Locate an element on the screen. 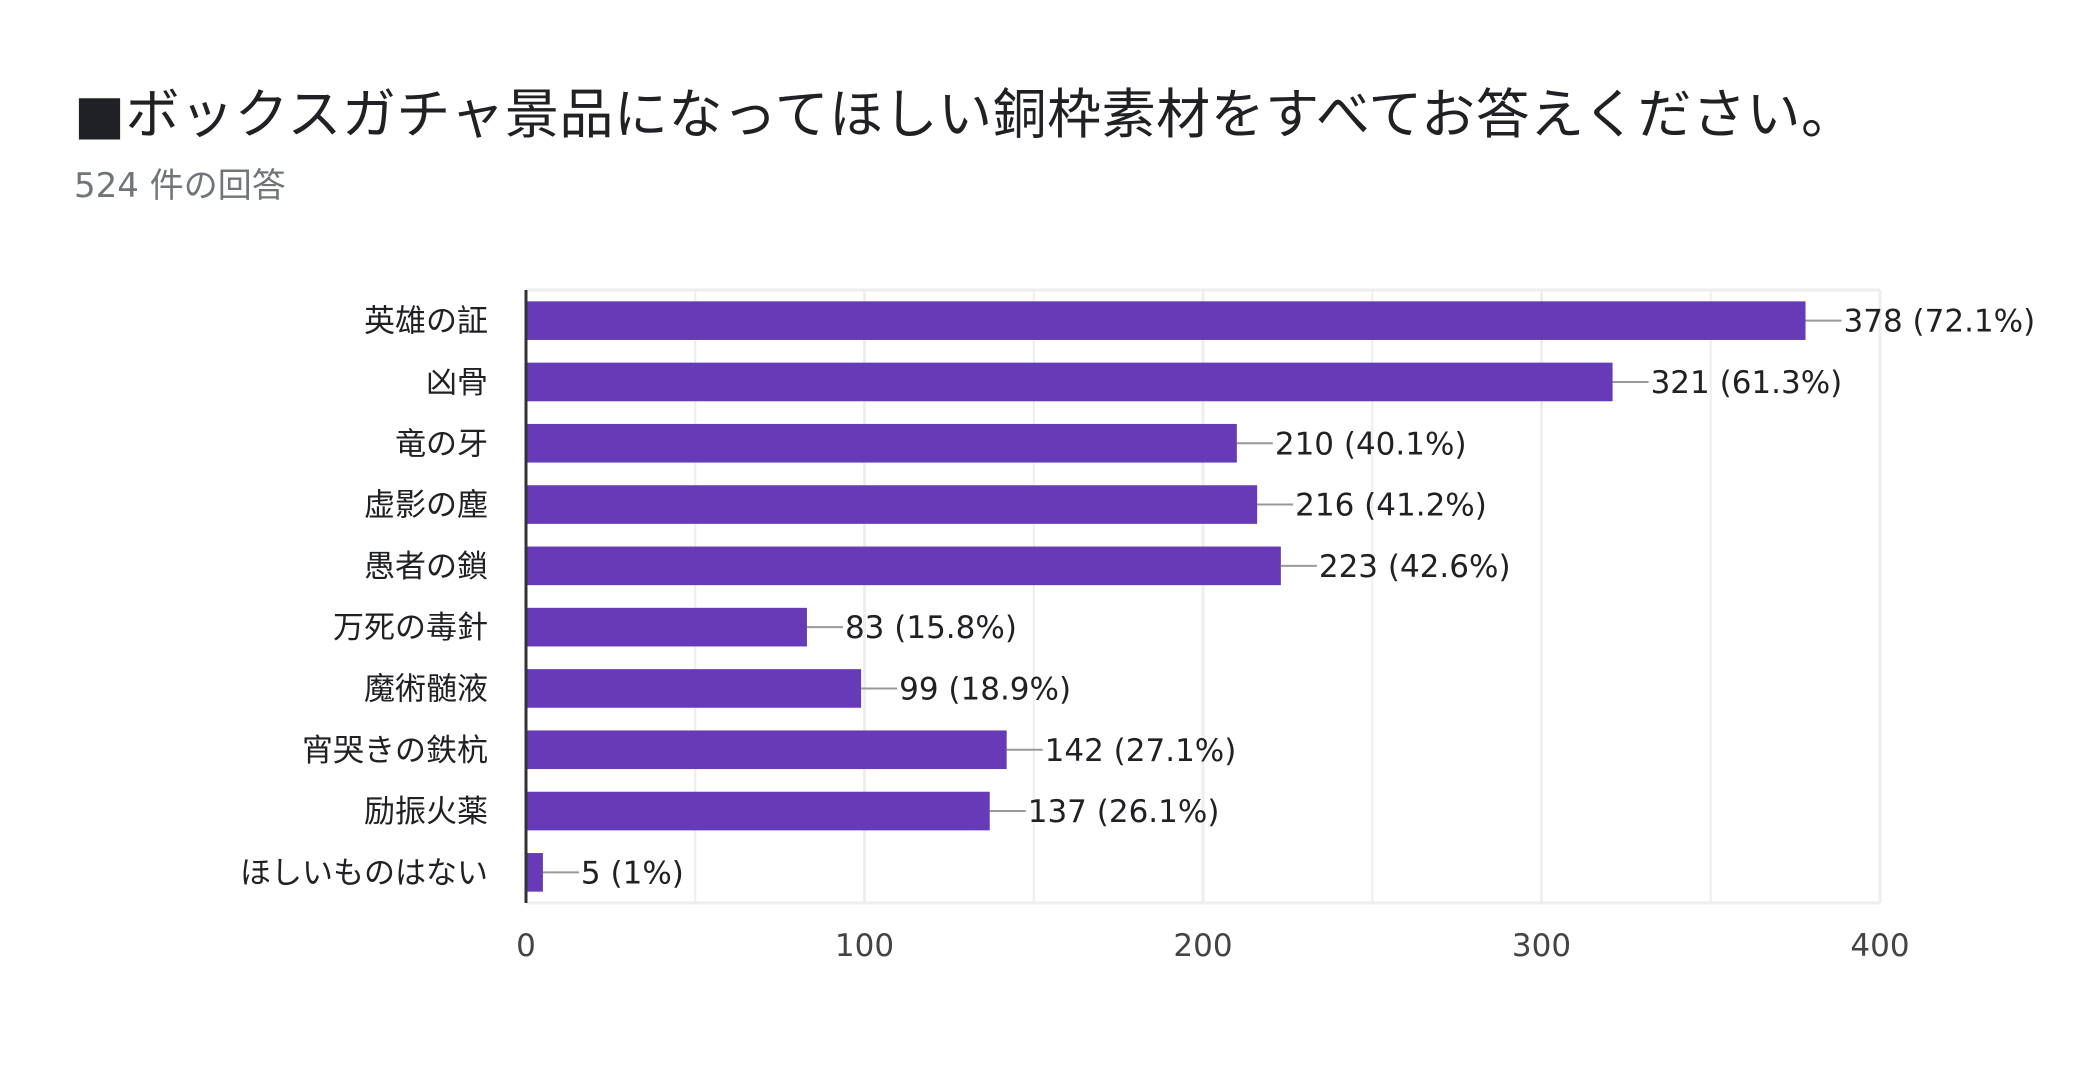 Image resolution: width=2085 pixels, height=1083 pixels. category-label: 宵哭きの鉄杭 is located at coordinates (395, 751).